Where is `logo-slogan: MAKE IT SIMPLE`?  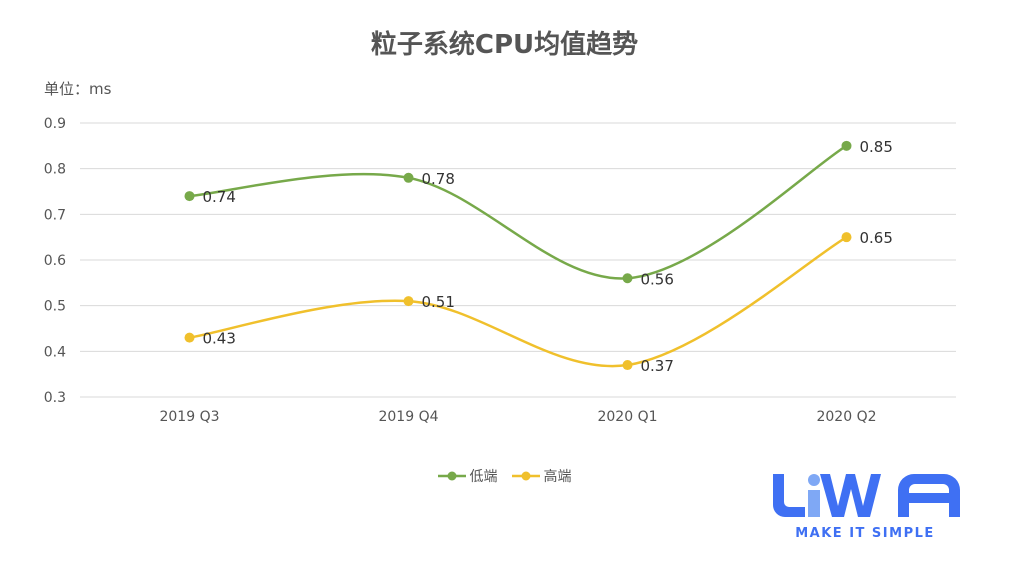 logo-slogan: MAKE IT SIMPLE is located at coordinates (865, 533).